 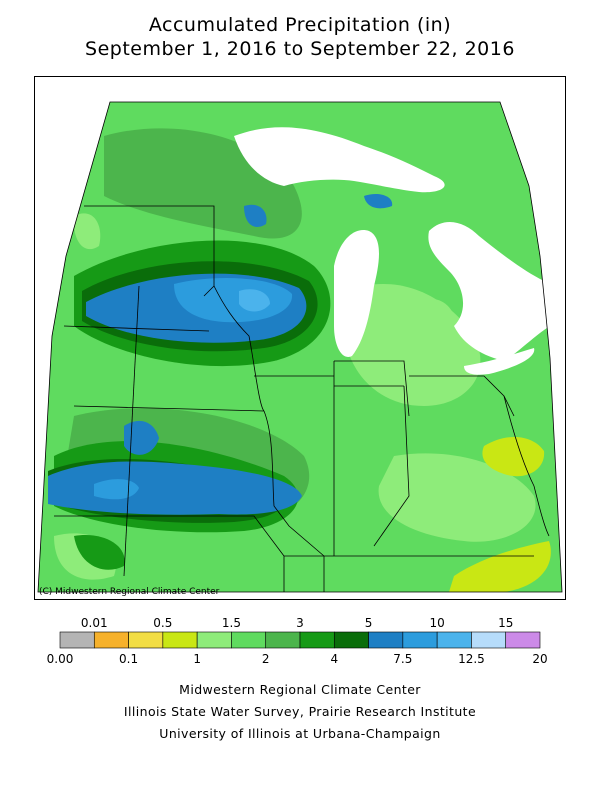 What do you see at coordinates (369, 623) in the screenshot?
I see `legend-top-label: 5` at bounding box center [369, 623].